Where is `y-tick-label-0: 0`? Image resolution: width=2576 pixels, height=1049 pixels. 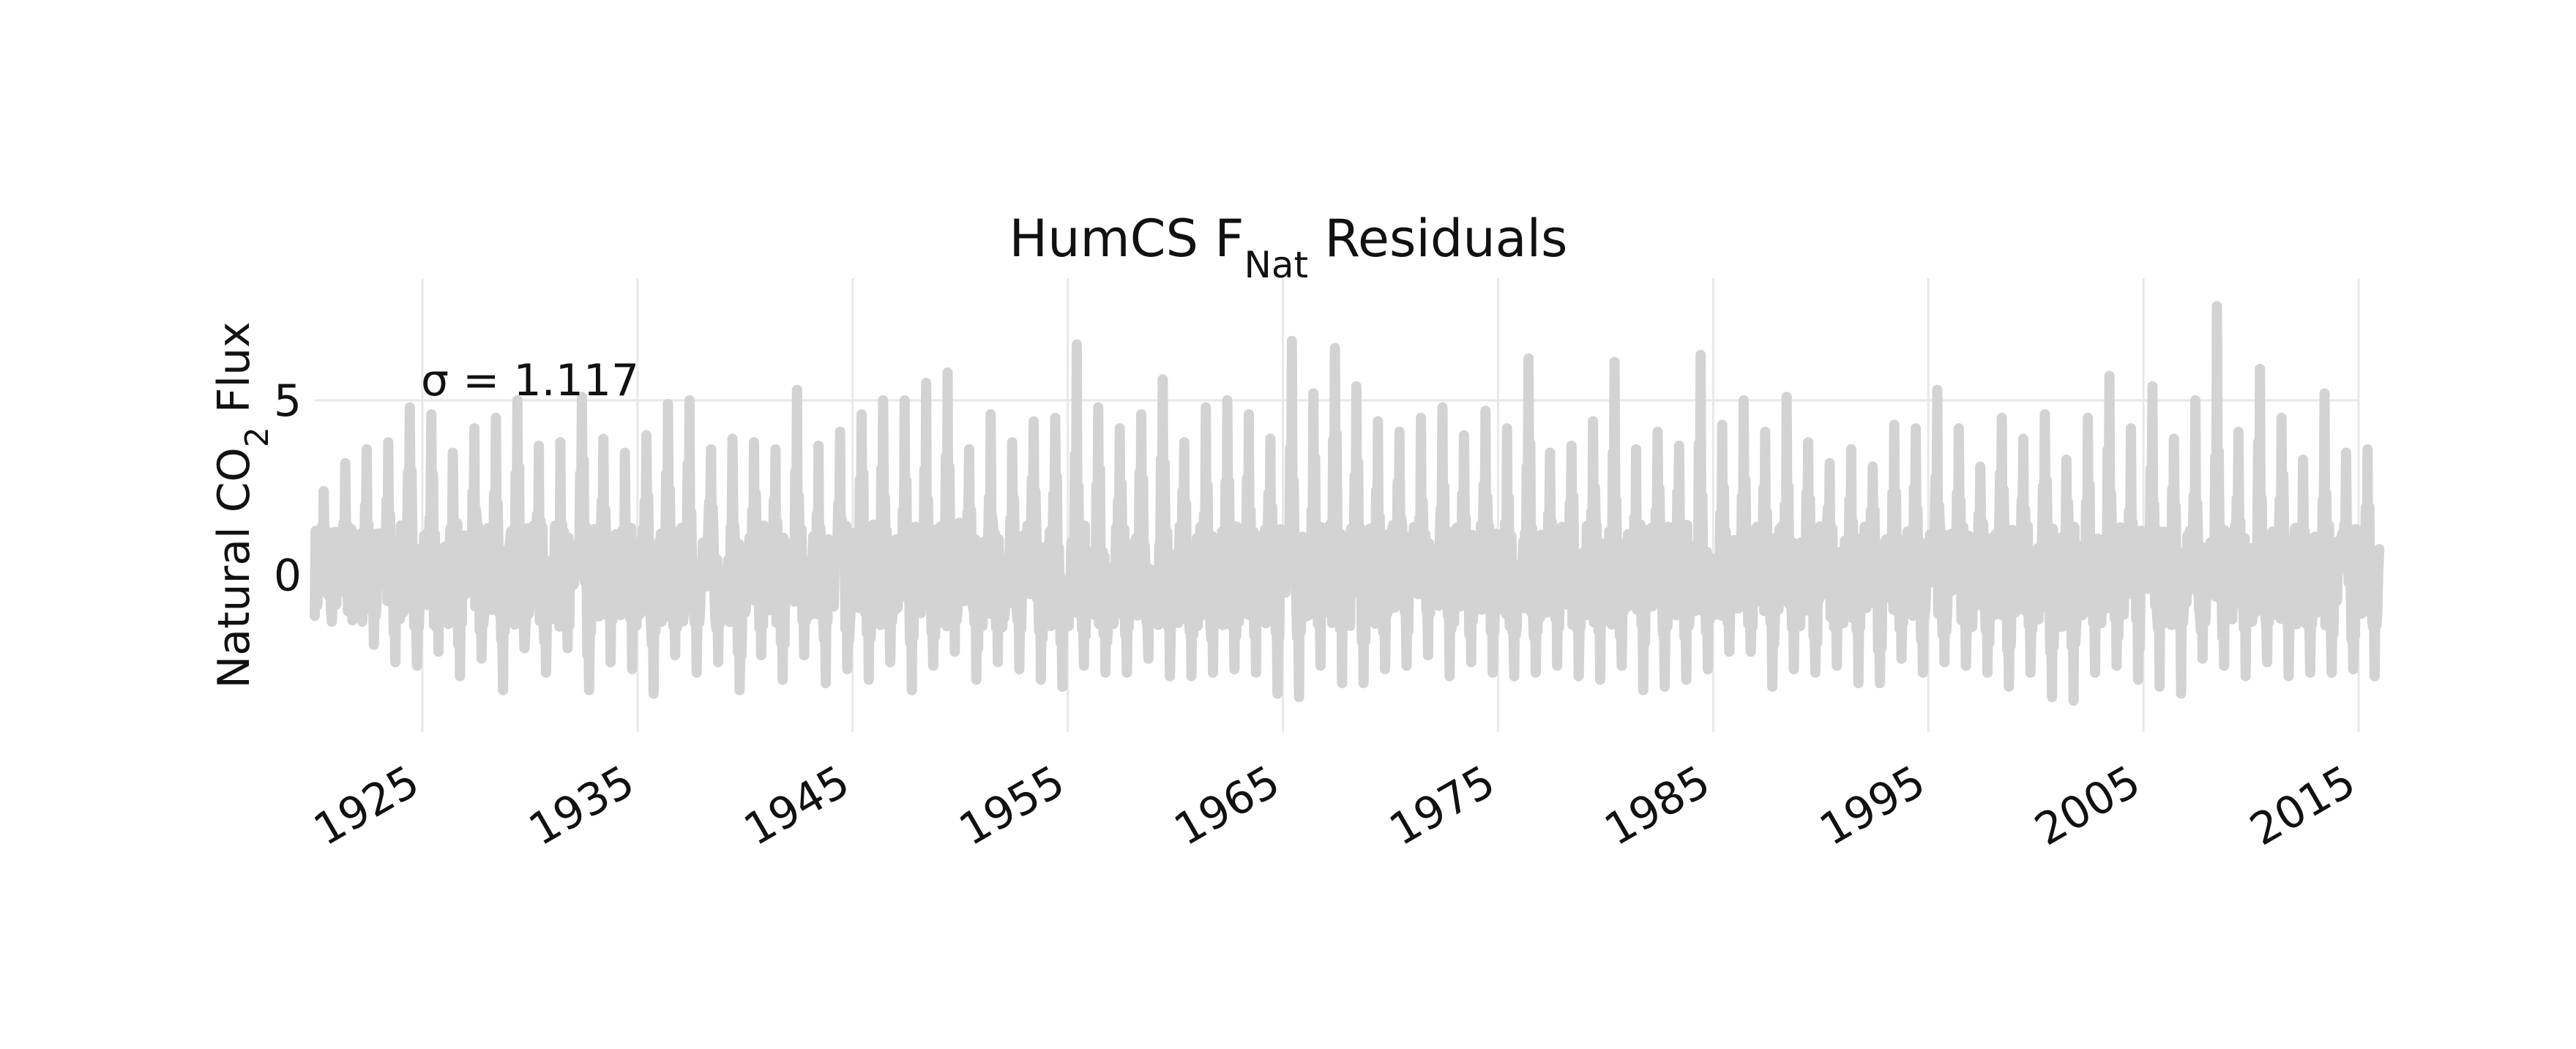 y-tick-label-0: 0 is located at coordinates (288, 575).